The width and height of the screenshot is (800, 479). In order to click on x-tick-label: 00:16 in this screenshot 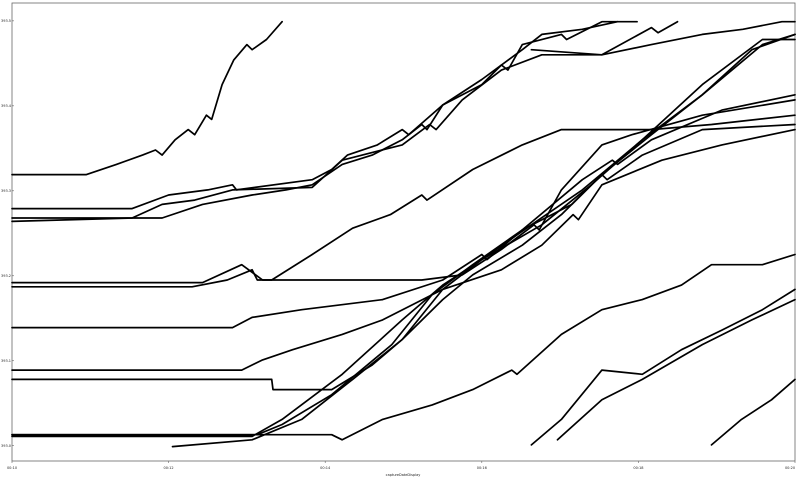, I will do `click(482, 468)`.